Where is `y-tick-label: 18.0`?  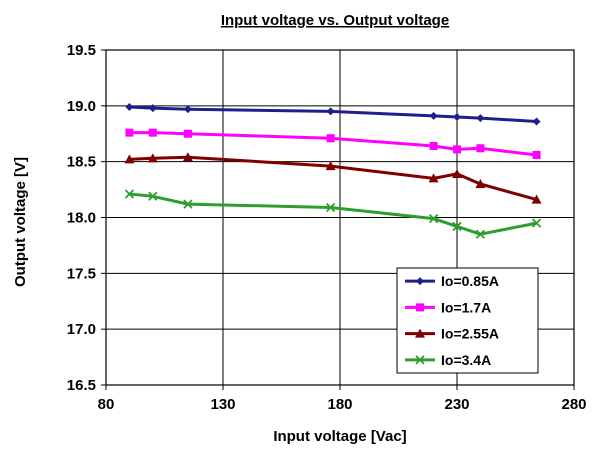 y-tick-label: 18.0 is located at coordinates (81, 218).